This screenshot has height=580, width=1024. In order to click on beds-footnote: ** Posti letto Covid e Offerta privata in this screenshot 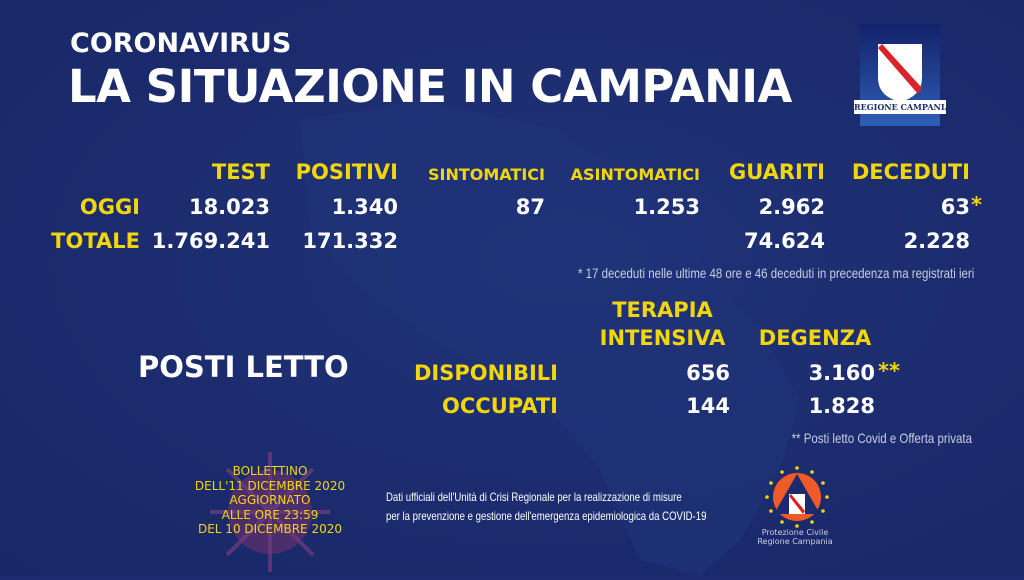, I will do `click(881, 438)`.